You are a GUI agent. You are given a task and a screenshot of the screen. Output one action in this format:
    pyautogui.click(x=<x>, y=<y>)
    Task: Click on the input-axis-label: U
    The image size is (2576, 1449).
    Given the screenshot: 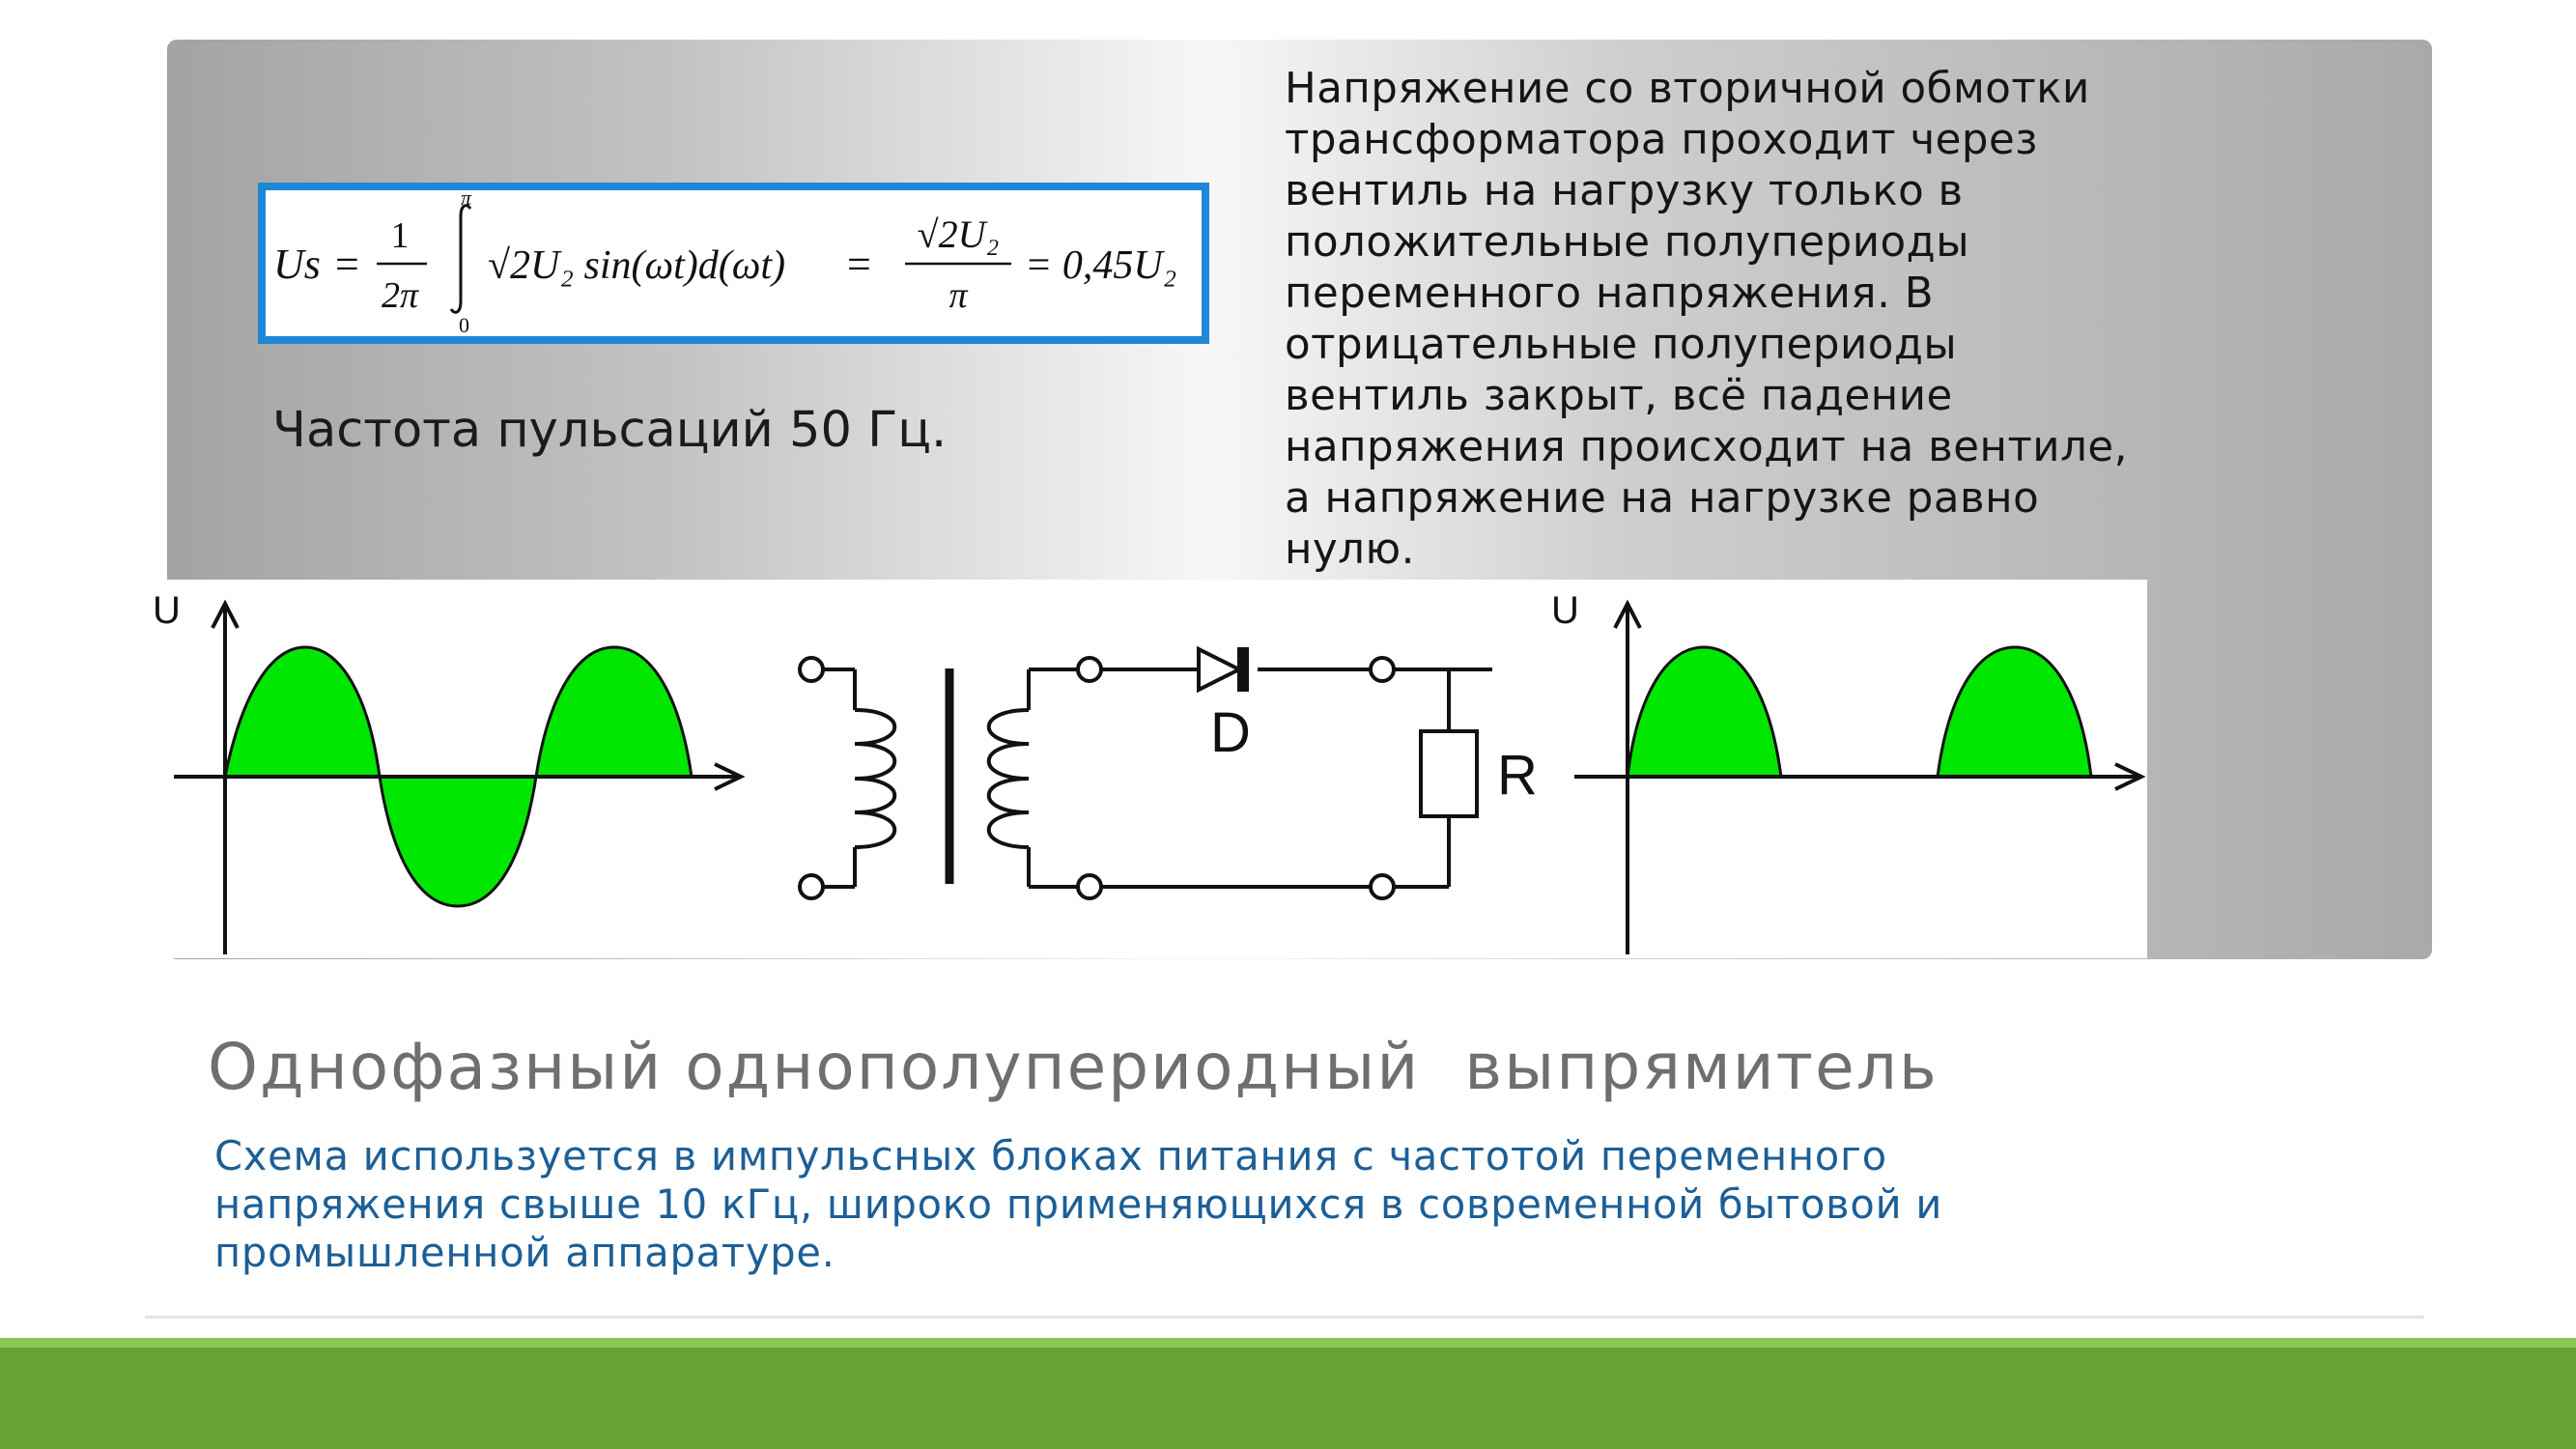 What is the action you would take?
    pyautogui.click(x=167, y=610)
    